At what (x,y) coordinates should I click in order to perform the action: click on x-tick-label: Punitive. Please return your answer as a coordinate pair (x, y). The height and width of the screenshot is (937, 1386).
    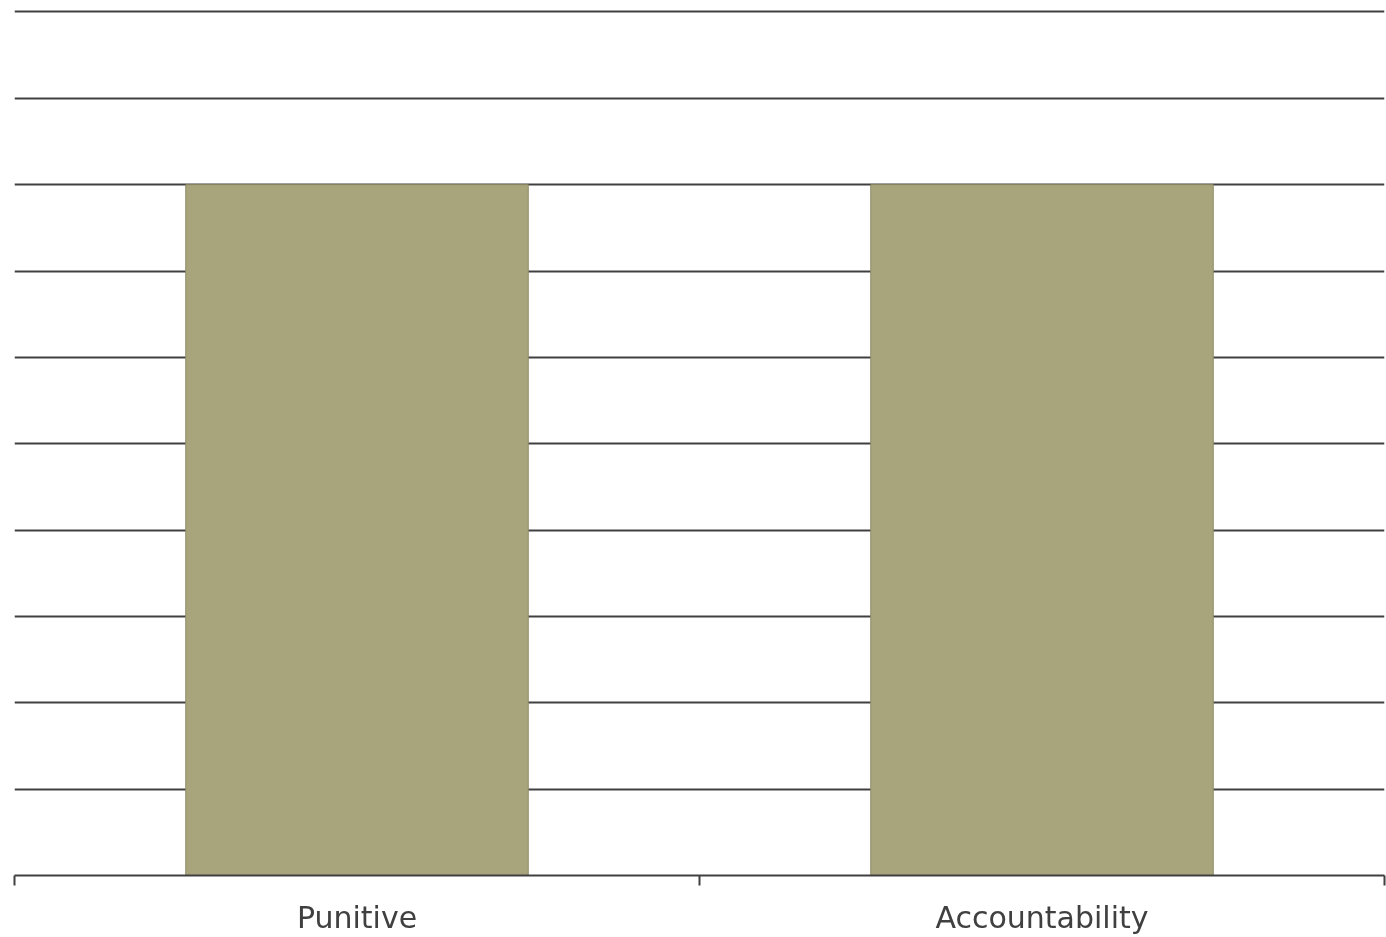
    Looking at the image, I should click on (357, 917).